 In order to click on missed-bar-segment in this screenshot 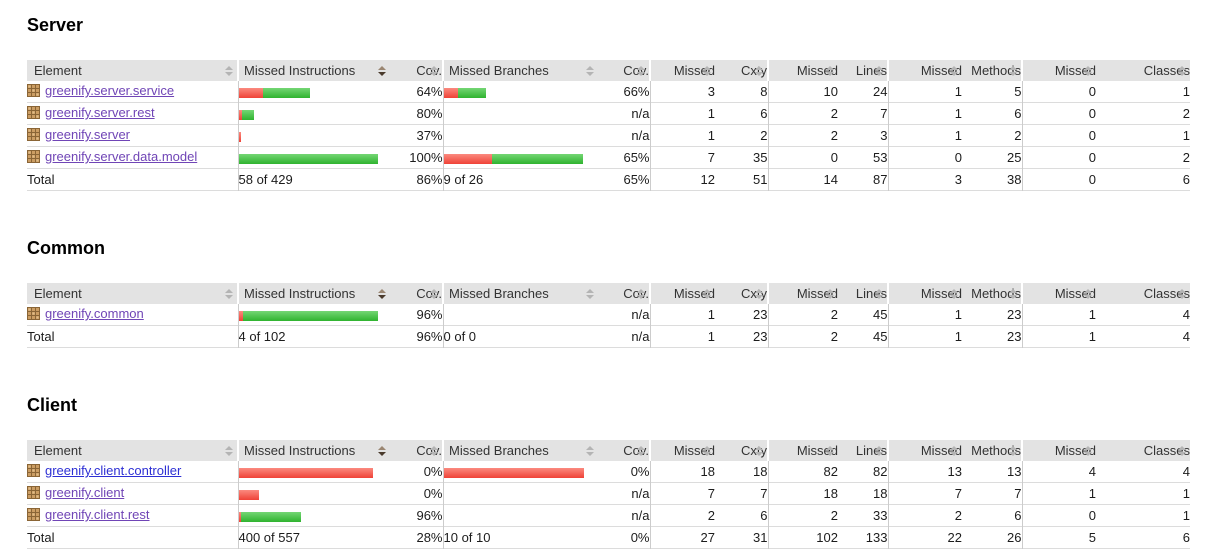, I will do `click(251, 92)`.